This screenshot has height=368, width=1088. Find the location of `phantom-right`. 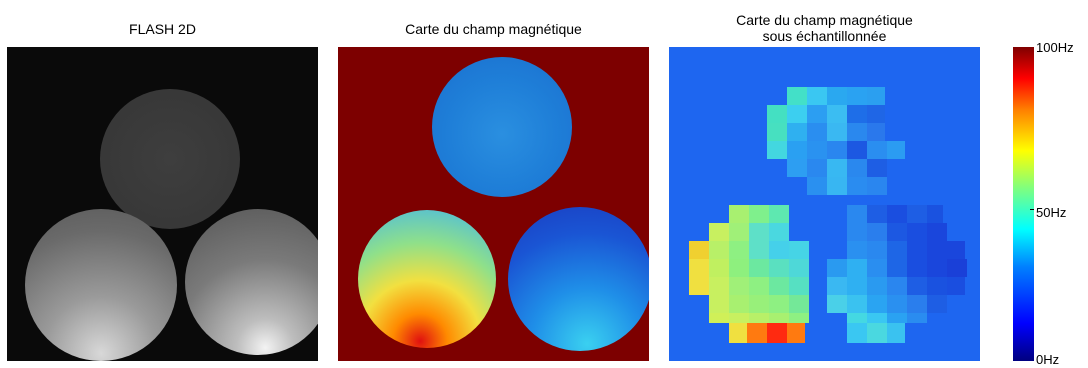

phantom-right is located at coordinates (251, 282).